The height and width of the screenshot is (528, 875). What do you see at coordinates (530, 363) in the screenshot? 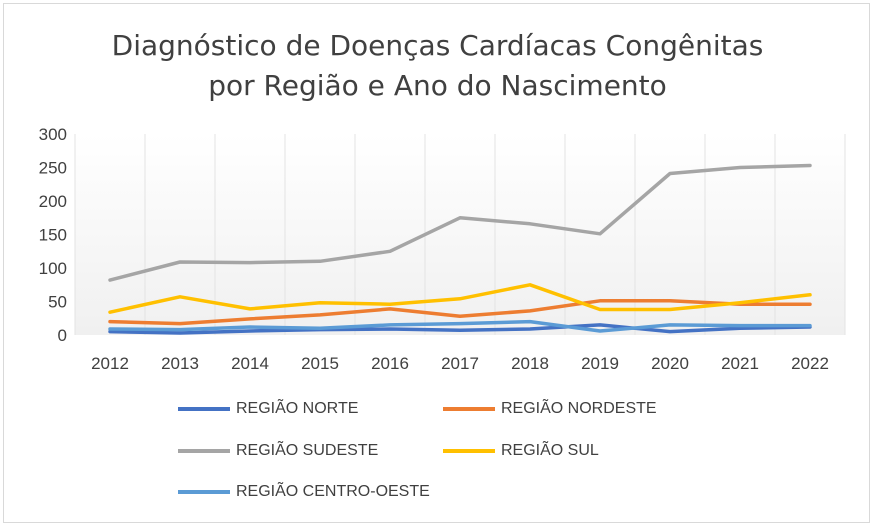
I see `x-tick-label: 2018` at bounding box center [530, 363].